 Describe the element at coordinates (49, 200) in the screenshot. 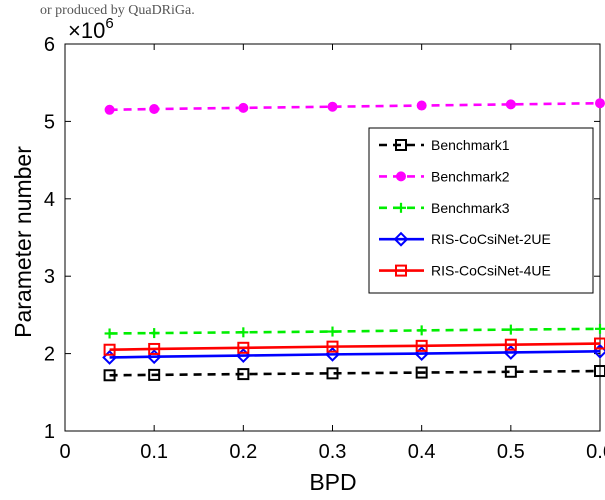

I see `y-tick-label: 4` at that location.